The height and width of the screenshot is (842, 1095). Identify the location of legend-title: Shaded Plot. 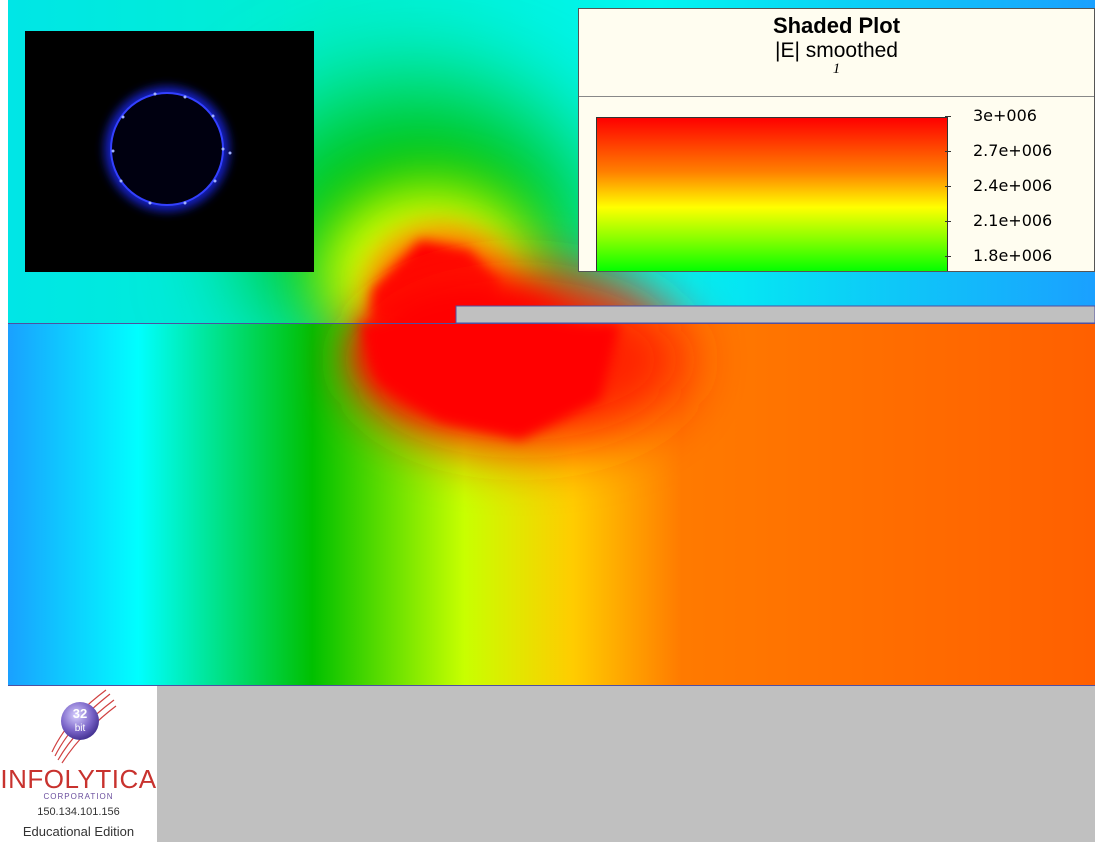
(836, 25).